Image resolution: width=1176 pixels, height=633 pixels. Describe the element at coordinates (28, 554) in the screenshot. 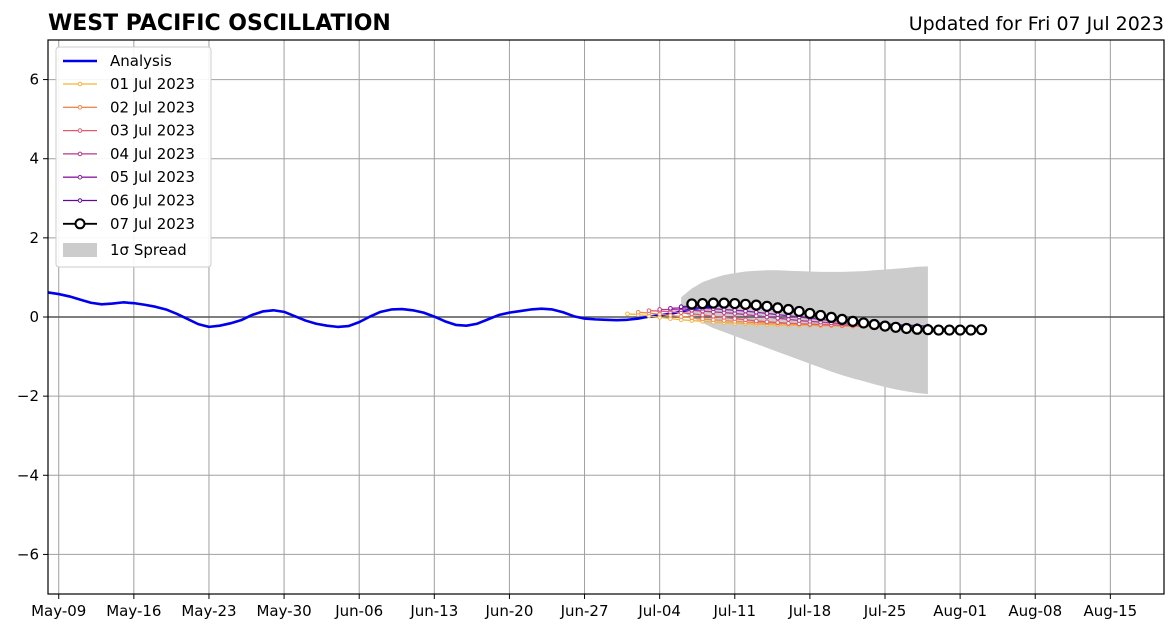

I see `y-tick-label: −6` at that location.